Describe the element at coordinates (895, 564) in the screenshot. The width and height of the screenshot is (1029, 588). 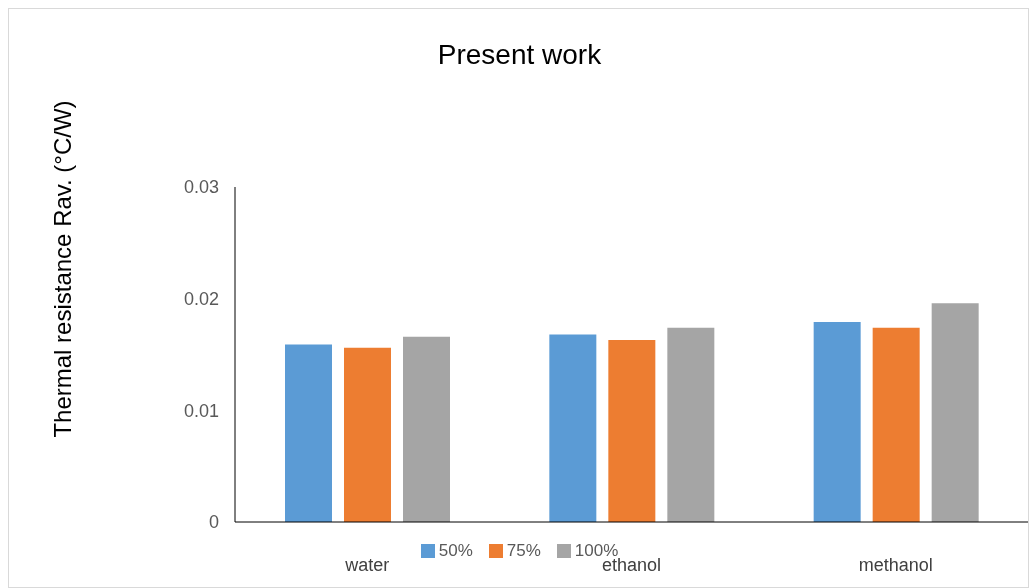
I see `x-tick-label: methanol` at that location.